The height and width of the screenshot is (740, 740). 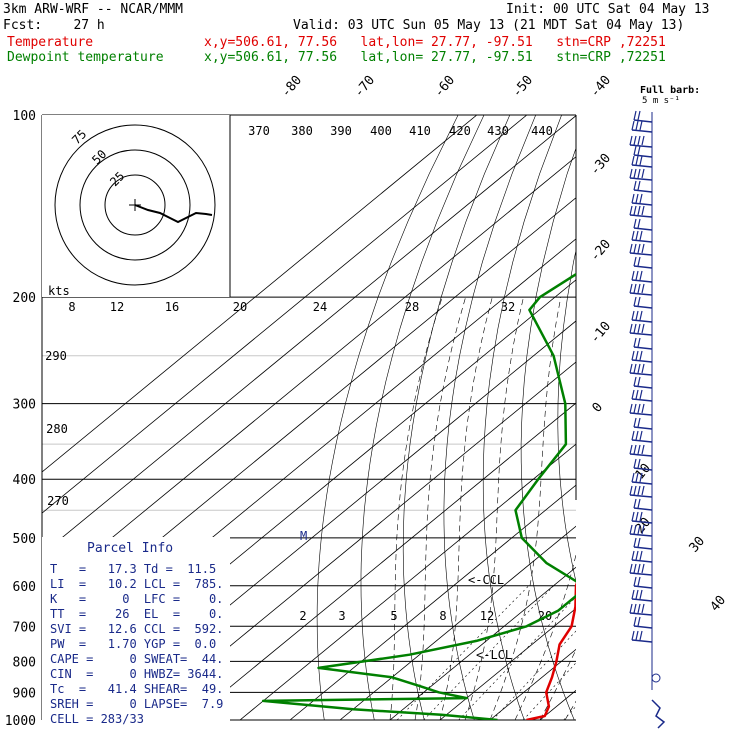 What do you see at coordinates (57, 429) in the screenshot?
I see `theta-label: 280` at bounding box center [57, 429].